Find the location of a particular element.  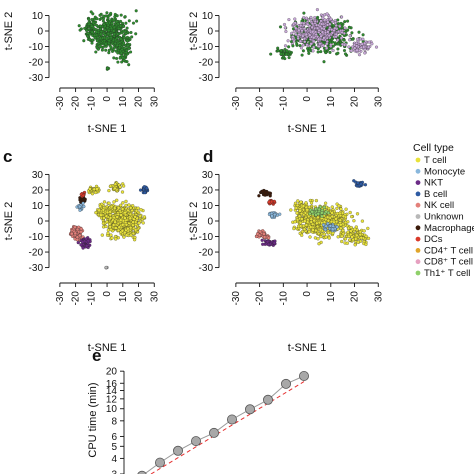

y-tick-label: 30 is located at coordinates (38, 175).